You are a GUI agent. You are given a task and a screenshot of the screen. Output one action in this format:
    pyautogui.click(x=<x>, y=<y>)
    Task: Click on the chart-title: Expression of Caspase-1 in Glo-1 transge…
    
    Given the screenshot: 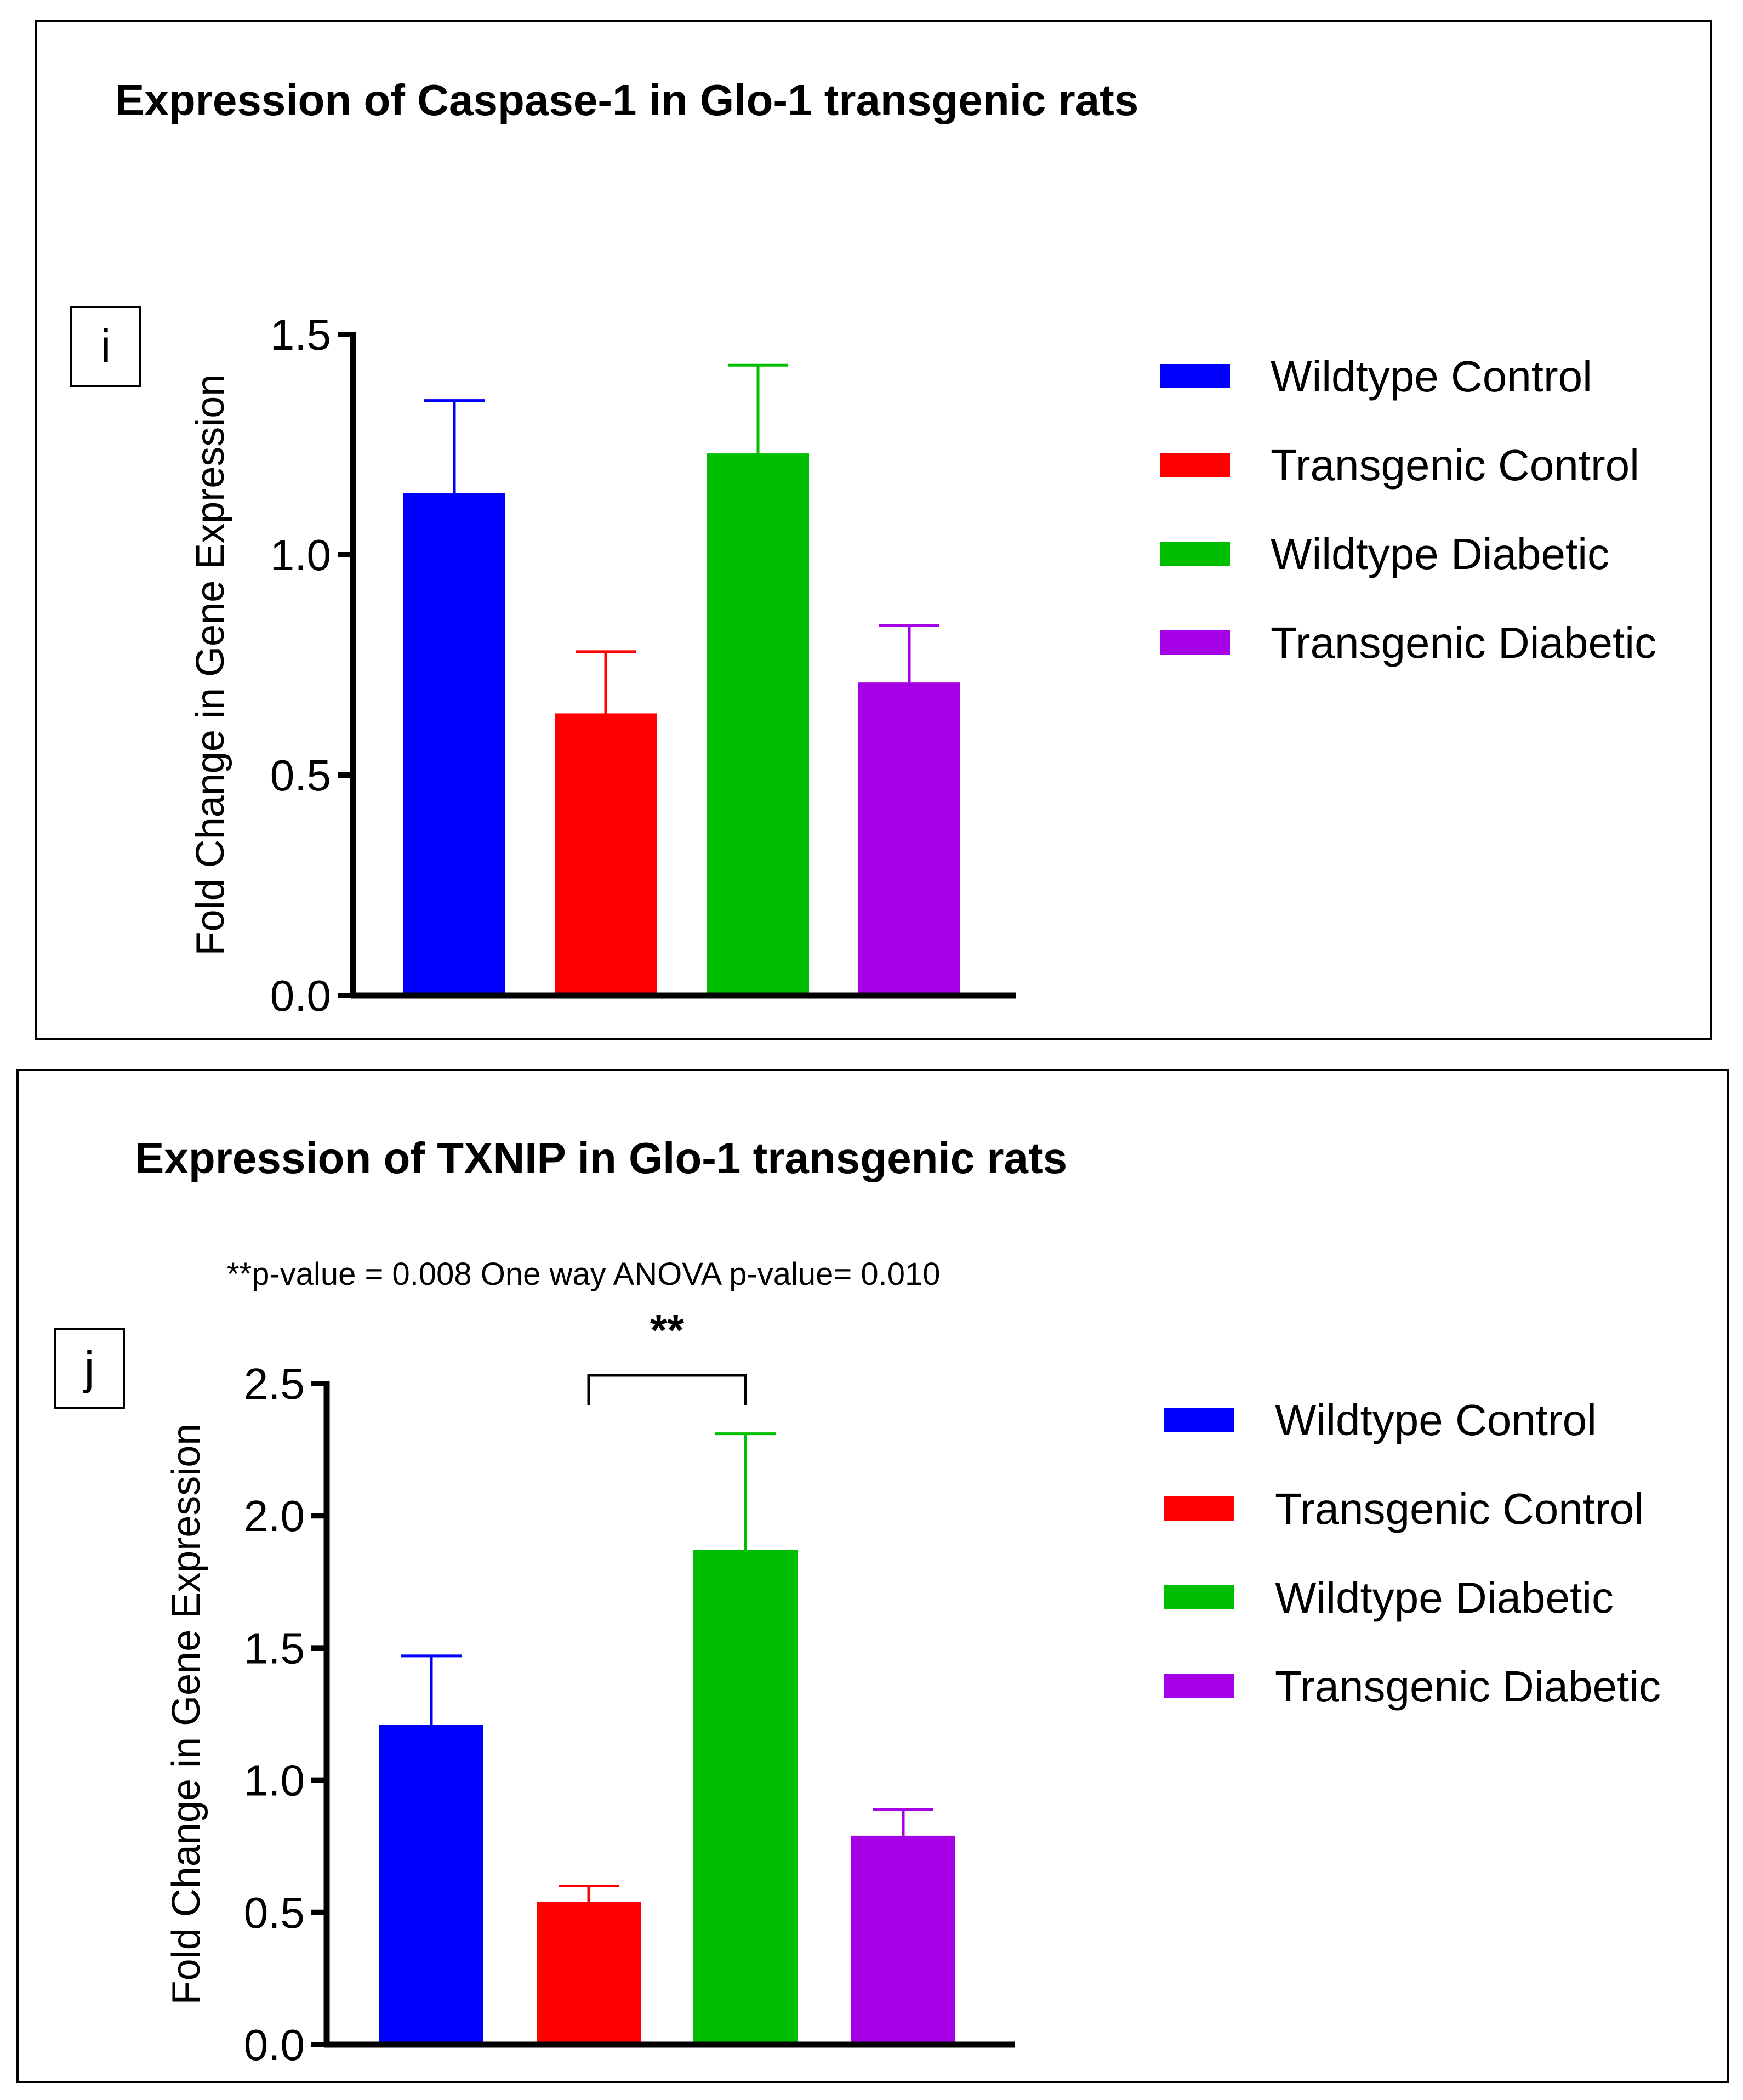 What is the action you would take?
    pyautogui.click(x=626, y=100)
    